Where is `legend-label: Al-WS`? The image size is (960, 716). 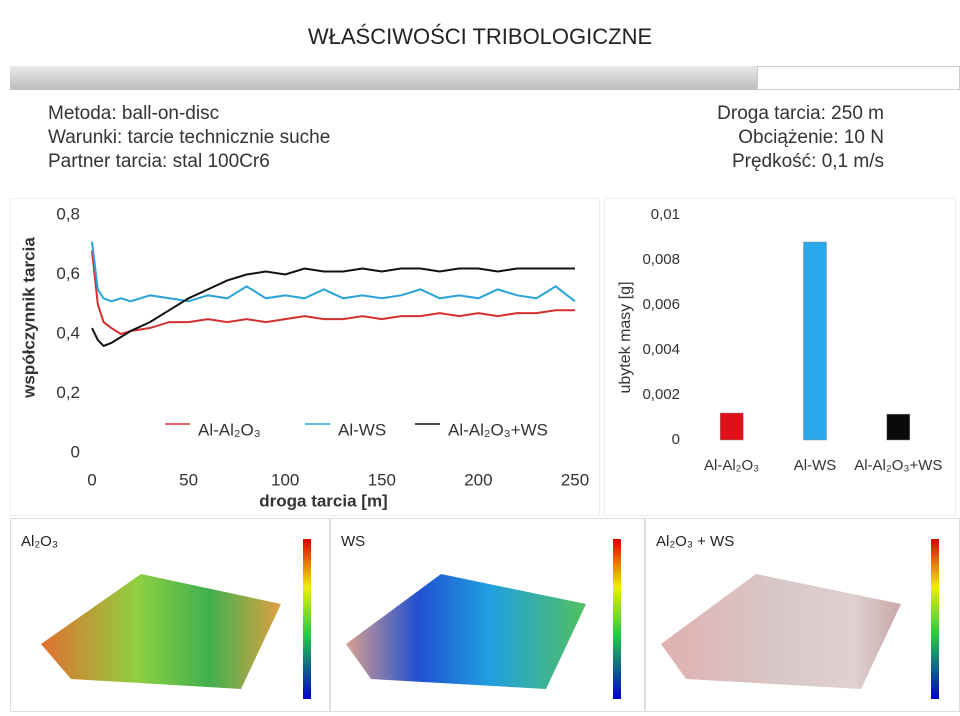
legend-label: Al-WS is located at coordinates (362, 429).